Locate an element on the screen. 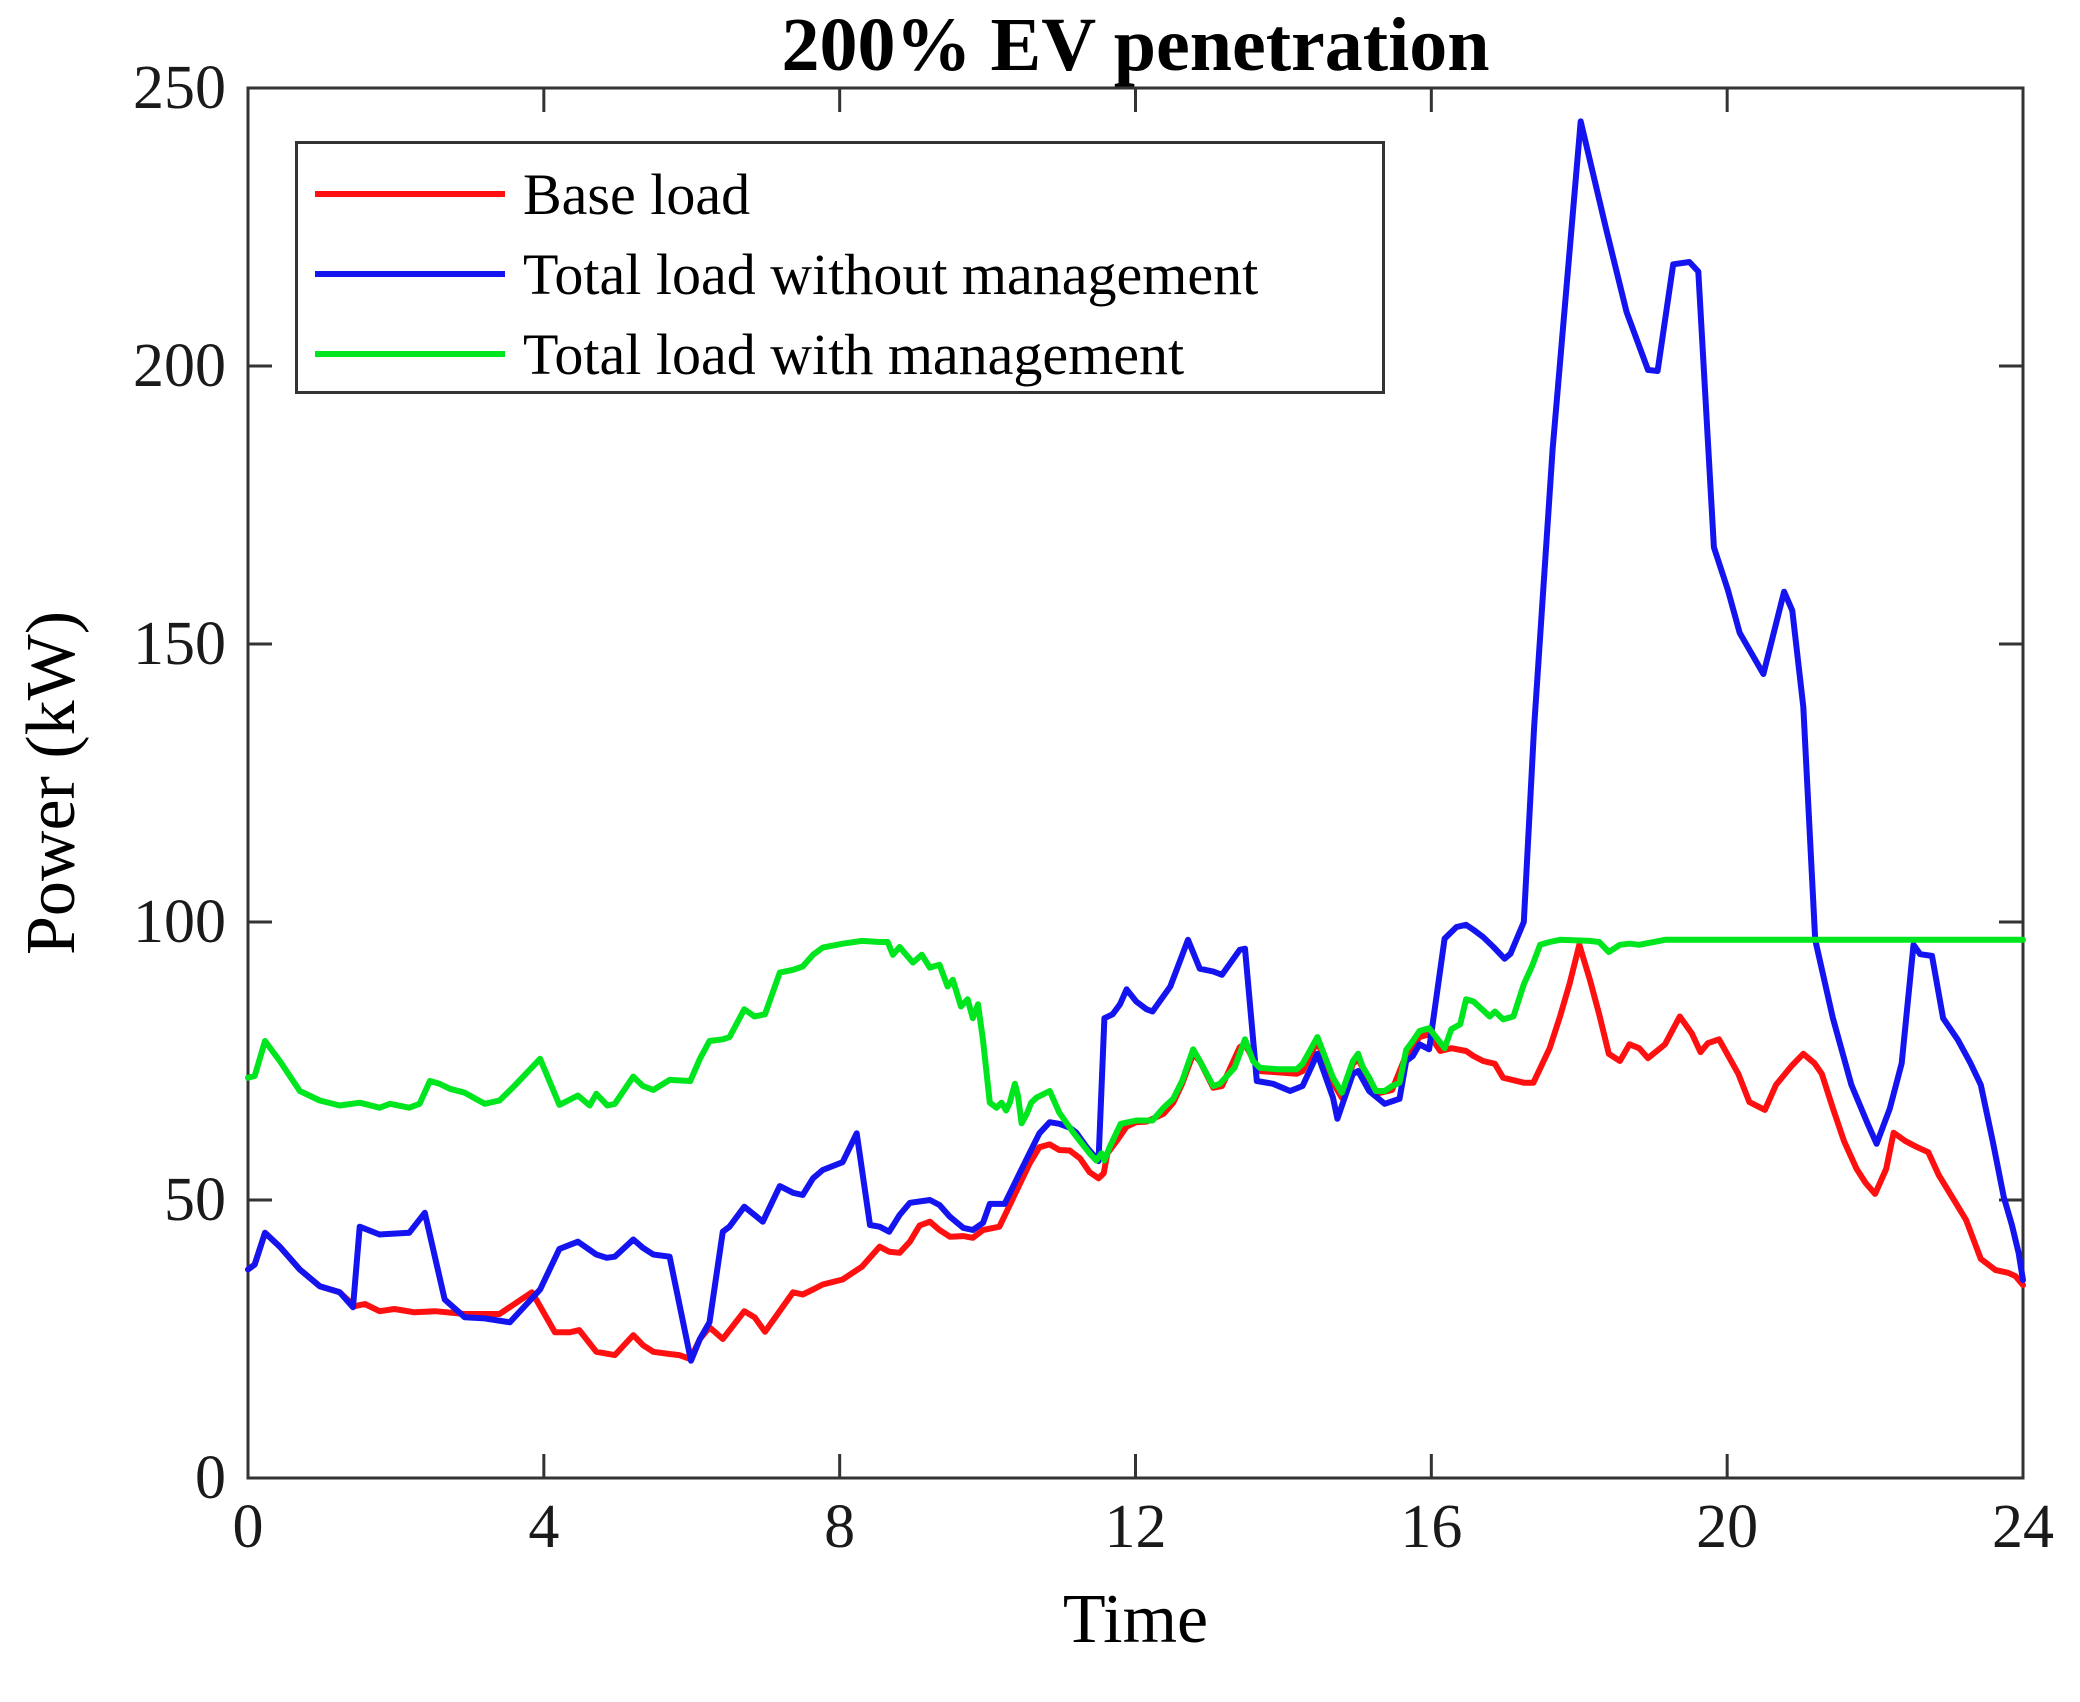 The height and width of the screenshot is (1702, 2080). x-tick-label-12: 12 is located at coordinates (1135, 1527).